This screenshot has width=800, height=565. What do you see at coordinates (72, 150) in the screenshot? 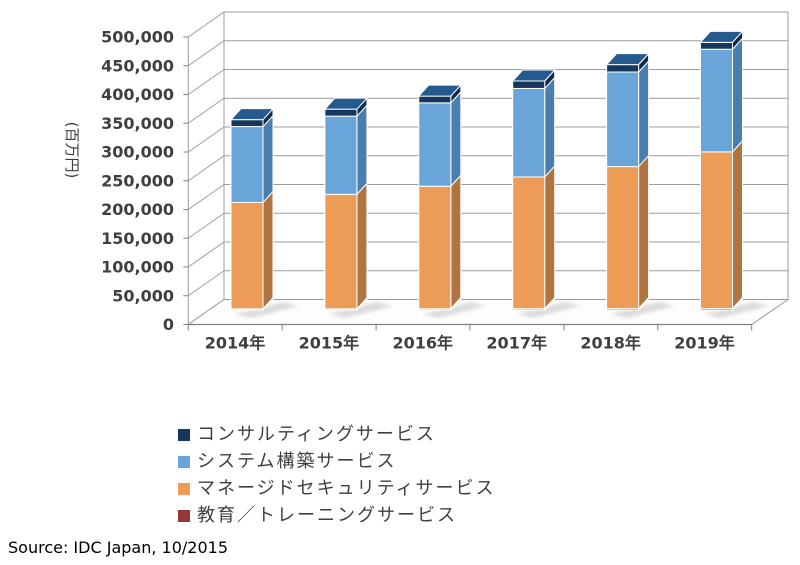
I see `y-axis-title: (百万円)` at bounding box center [72, 150].